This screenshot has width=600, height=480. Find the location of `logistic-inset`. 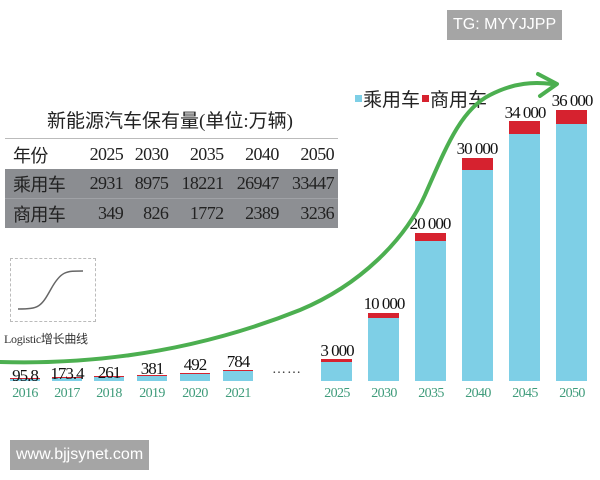

logistic-inset is located at coordinates (53, 290).